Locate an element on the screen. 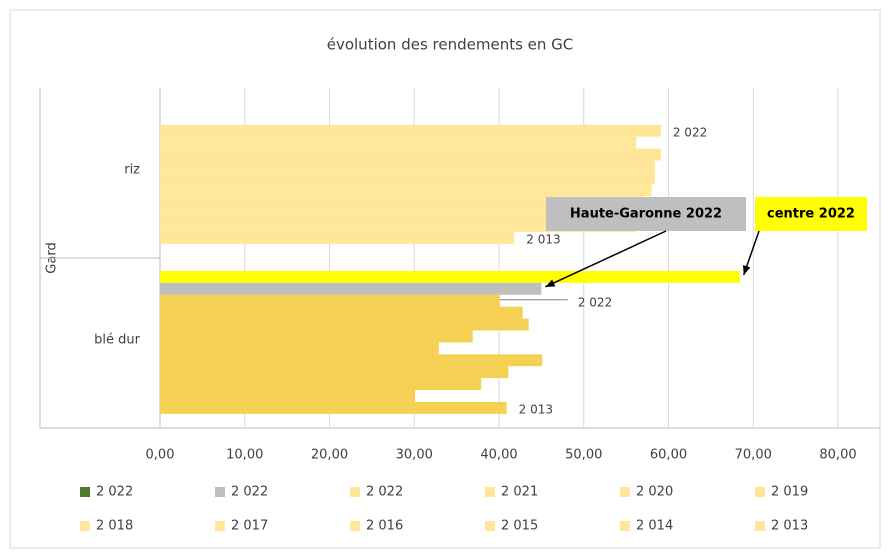  x-tick-label: 30,00 is located at coordinates (414, 455).